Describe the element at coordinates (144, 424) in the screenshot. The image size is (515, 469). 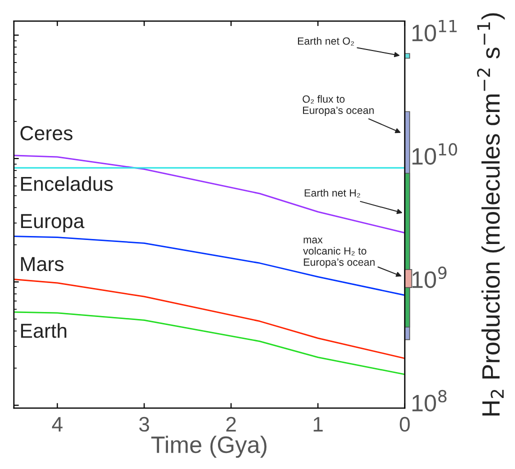
I see `x-tick-label: 3` at that location.